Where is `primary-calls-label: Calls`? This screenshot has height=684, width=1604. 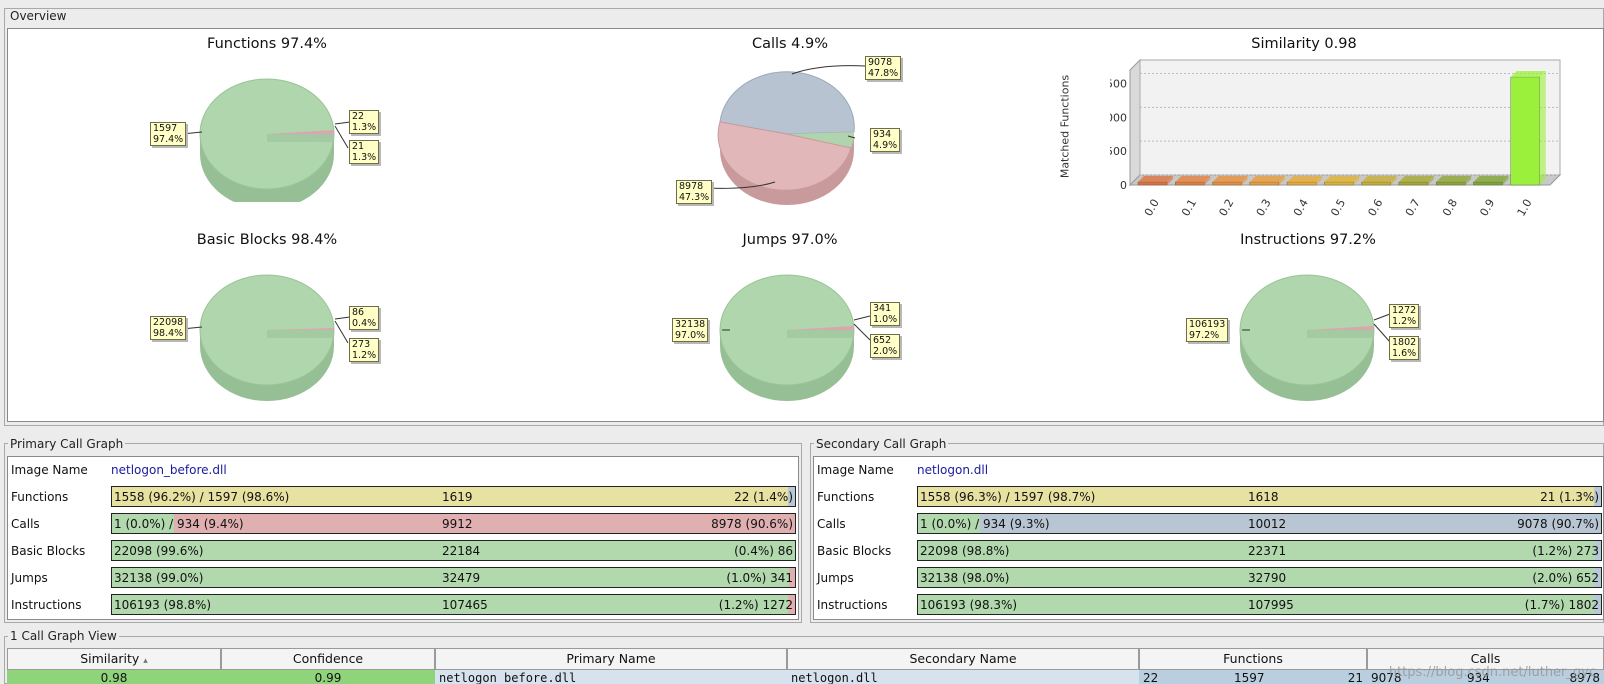
primary-calls-label: Calls is located at coordinates (25, 524).